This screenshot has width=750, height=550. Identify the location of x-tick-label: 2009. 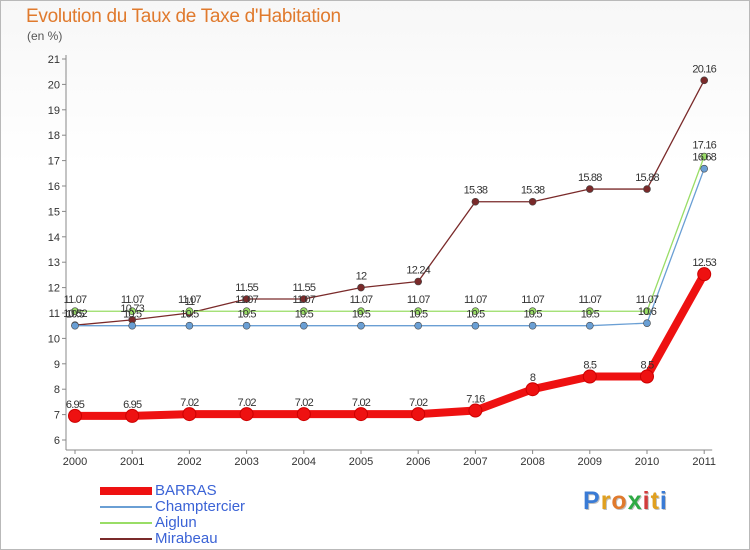
(590, 462).